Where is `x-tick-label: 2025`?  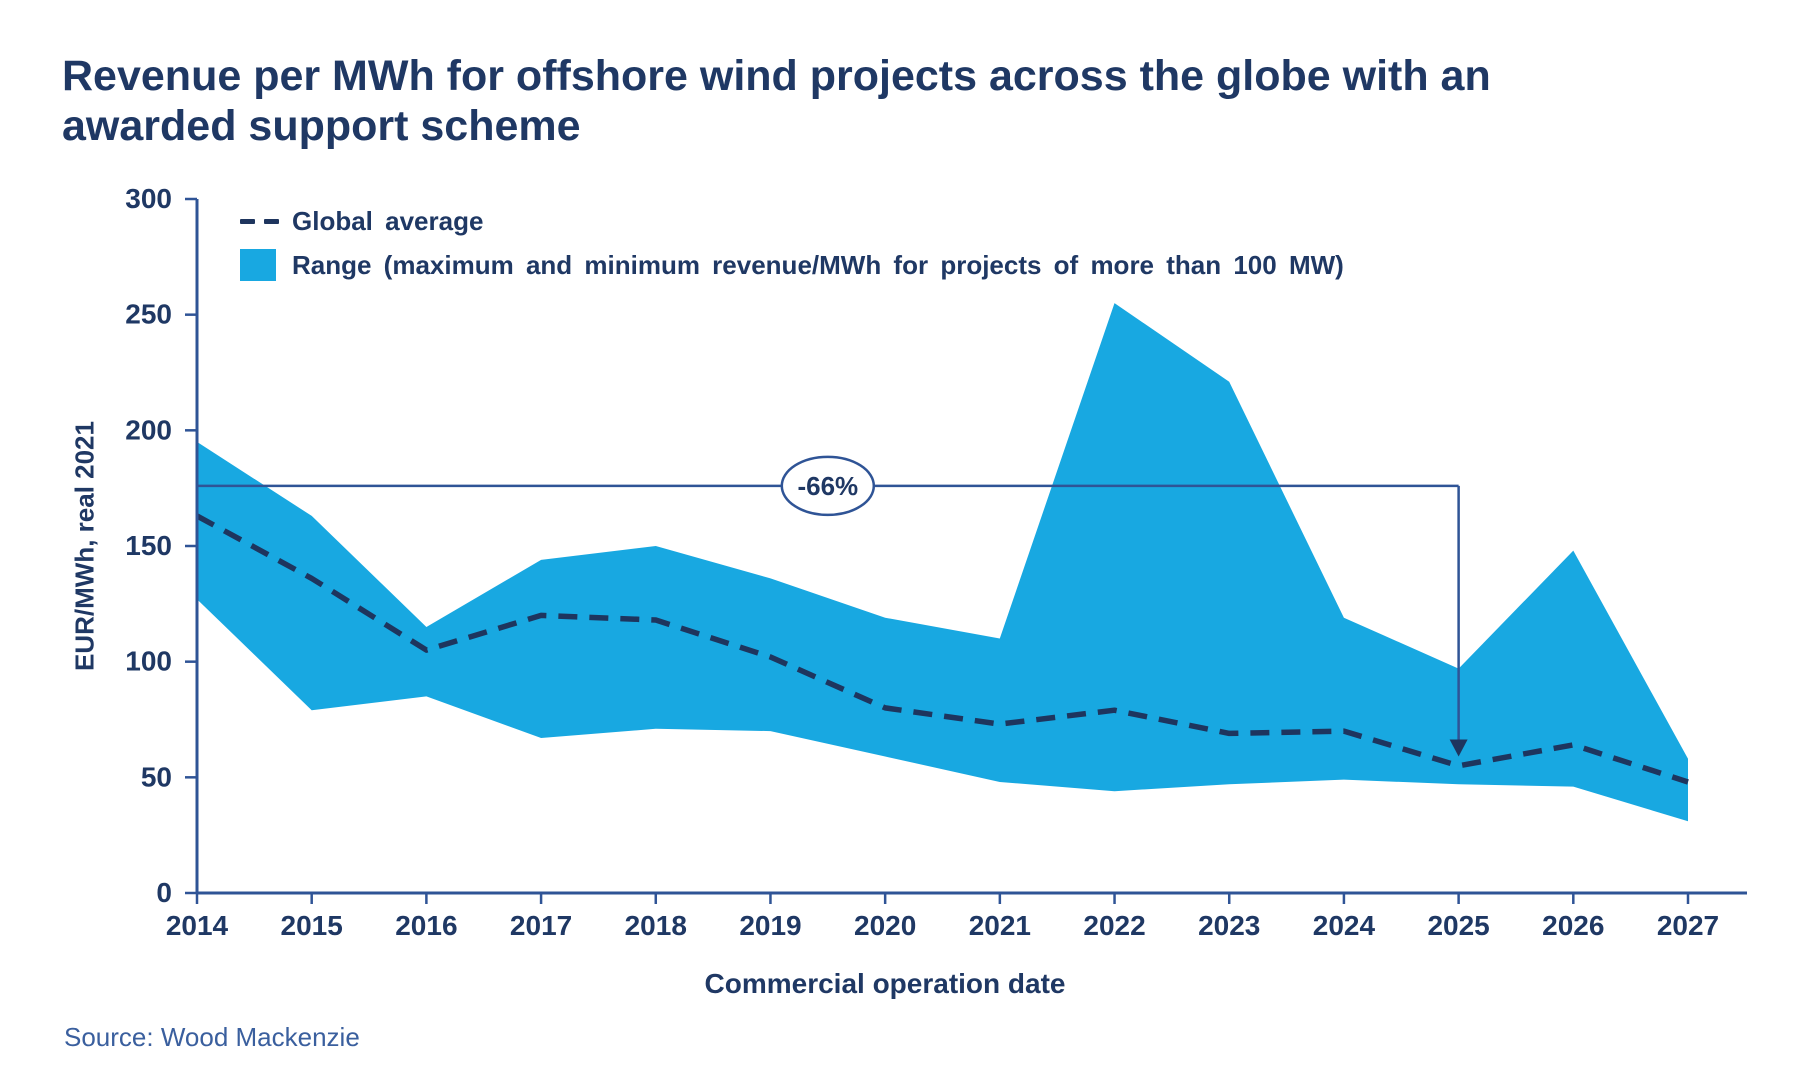 x-tick-label: 2025 is located at coordinates (1458, 925).